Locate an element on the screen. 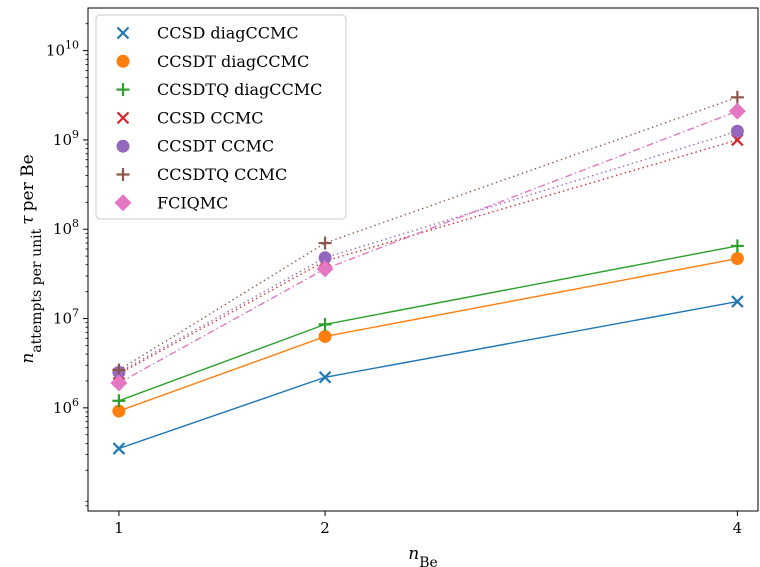 This screenshot has width=760, height=567. x-tick-label: 4 is located at coordinates (738, 528).